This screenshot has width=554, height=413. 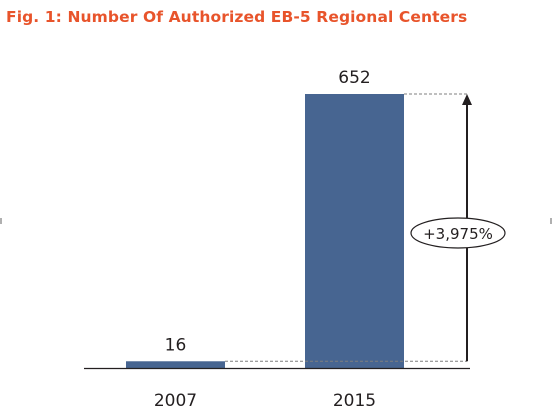 I want to click on value-label-2007: 16, so click(x=176, y=345).